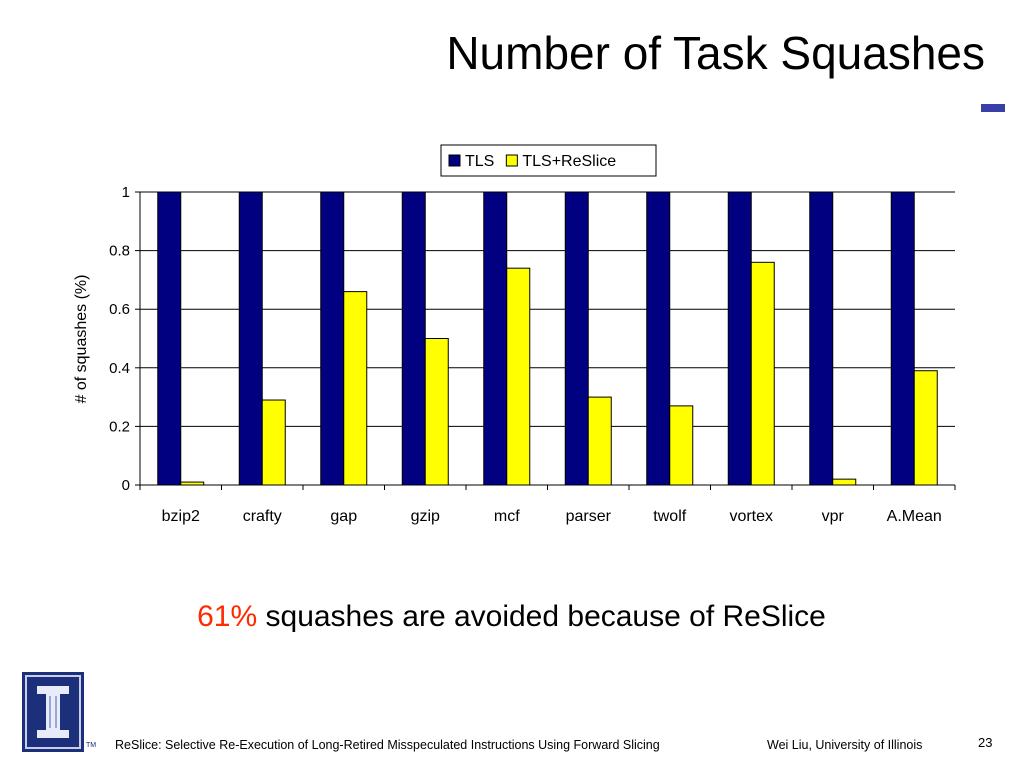 The height and width of the screenshot is (767, 1023). I want to click on footer-author: Wei Liu, University of Illinois, so click(845, 745).